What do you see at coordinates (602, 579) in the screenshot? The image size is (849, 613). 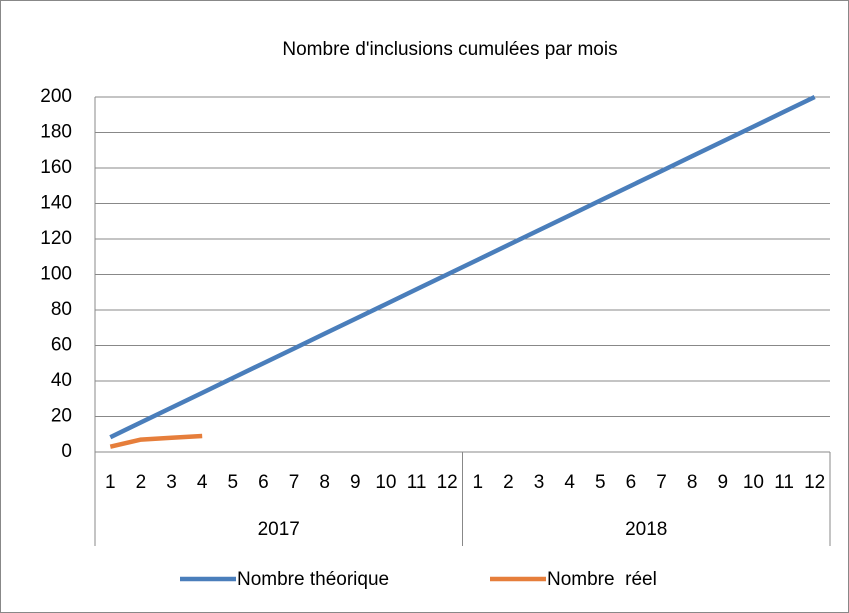 I see `legend-label: Nombre réel` at bounding box center [602, 579].